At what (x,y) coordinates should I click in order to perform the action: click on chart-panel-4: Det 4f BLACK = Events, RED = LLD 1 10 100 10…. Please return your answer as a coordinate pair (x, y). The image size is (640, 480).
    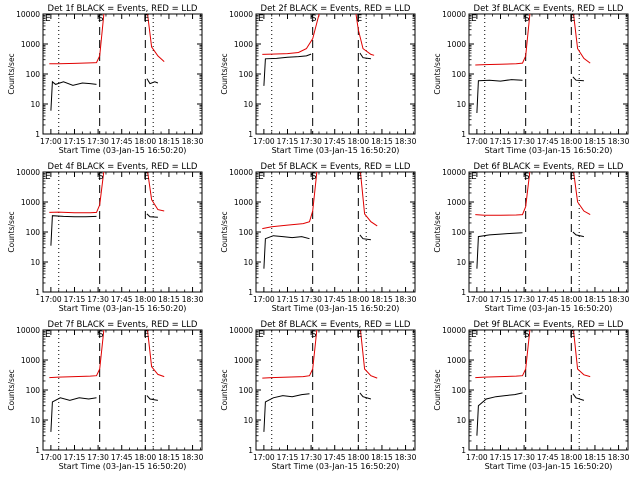
    Looking at the image, I should click on (105, 237).